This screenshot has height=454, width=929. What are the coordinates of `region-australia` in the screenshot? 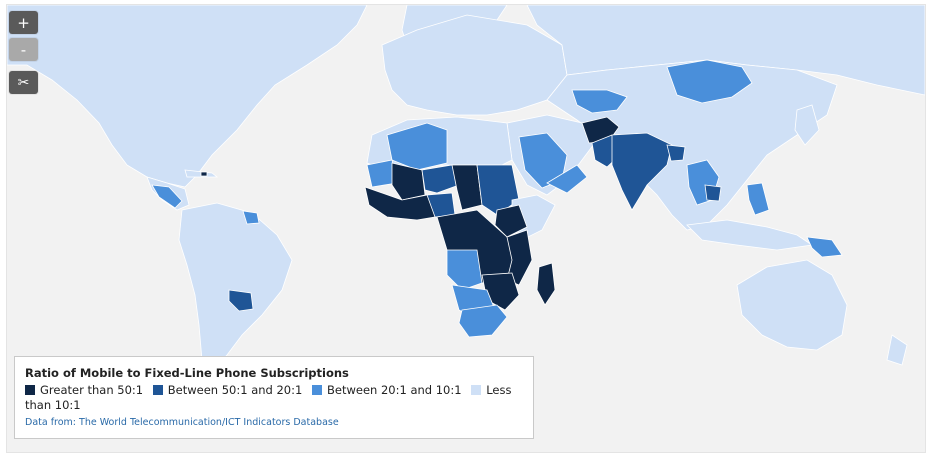 It's located at (792, 305).